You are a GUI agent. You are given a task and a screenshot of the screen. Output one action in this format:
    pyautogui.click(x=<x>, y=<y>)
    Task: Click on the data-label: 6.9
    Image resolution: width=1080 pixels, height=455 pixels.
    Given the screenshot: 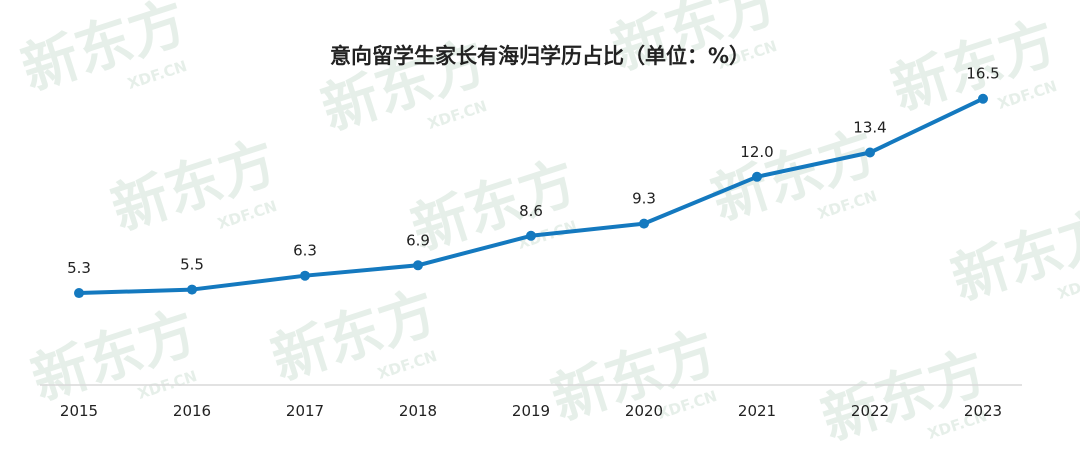 What is the action you would take?
    pyautogui.click(x=418, y=240)
    